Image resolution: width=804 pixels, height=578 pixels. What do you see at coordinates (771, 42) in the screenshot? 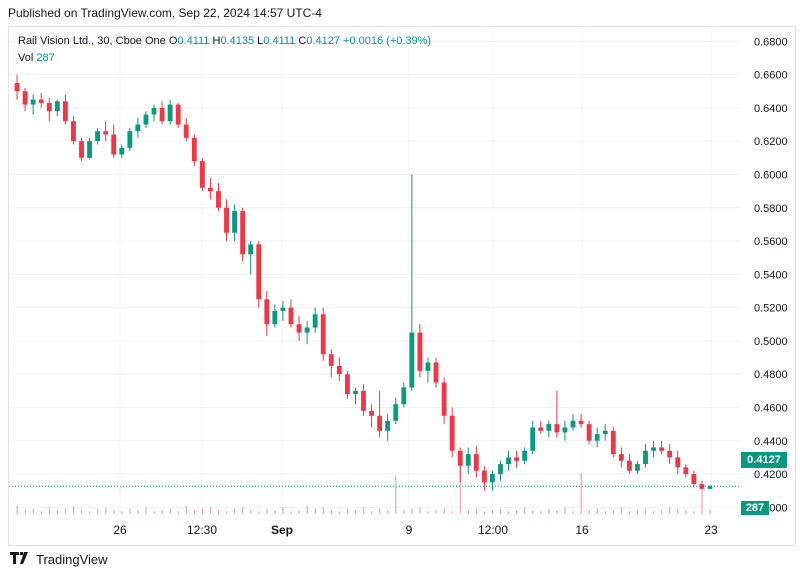
I see `y-tick-label: 0.6800` at bounding box center [771, 42].